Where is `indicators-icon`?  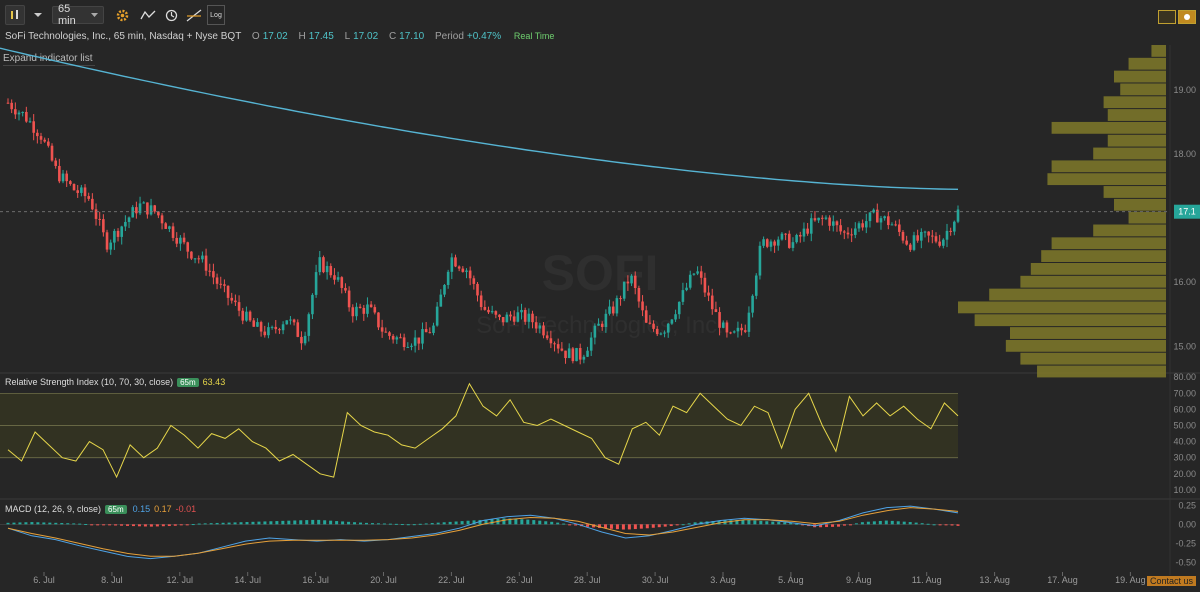 indicators-icon is located at coordinates (148, 15).